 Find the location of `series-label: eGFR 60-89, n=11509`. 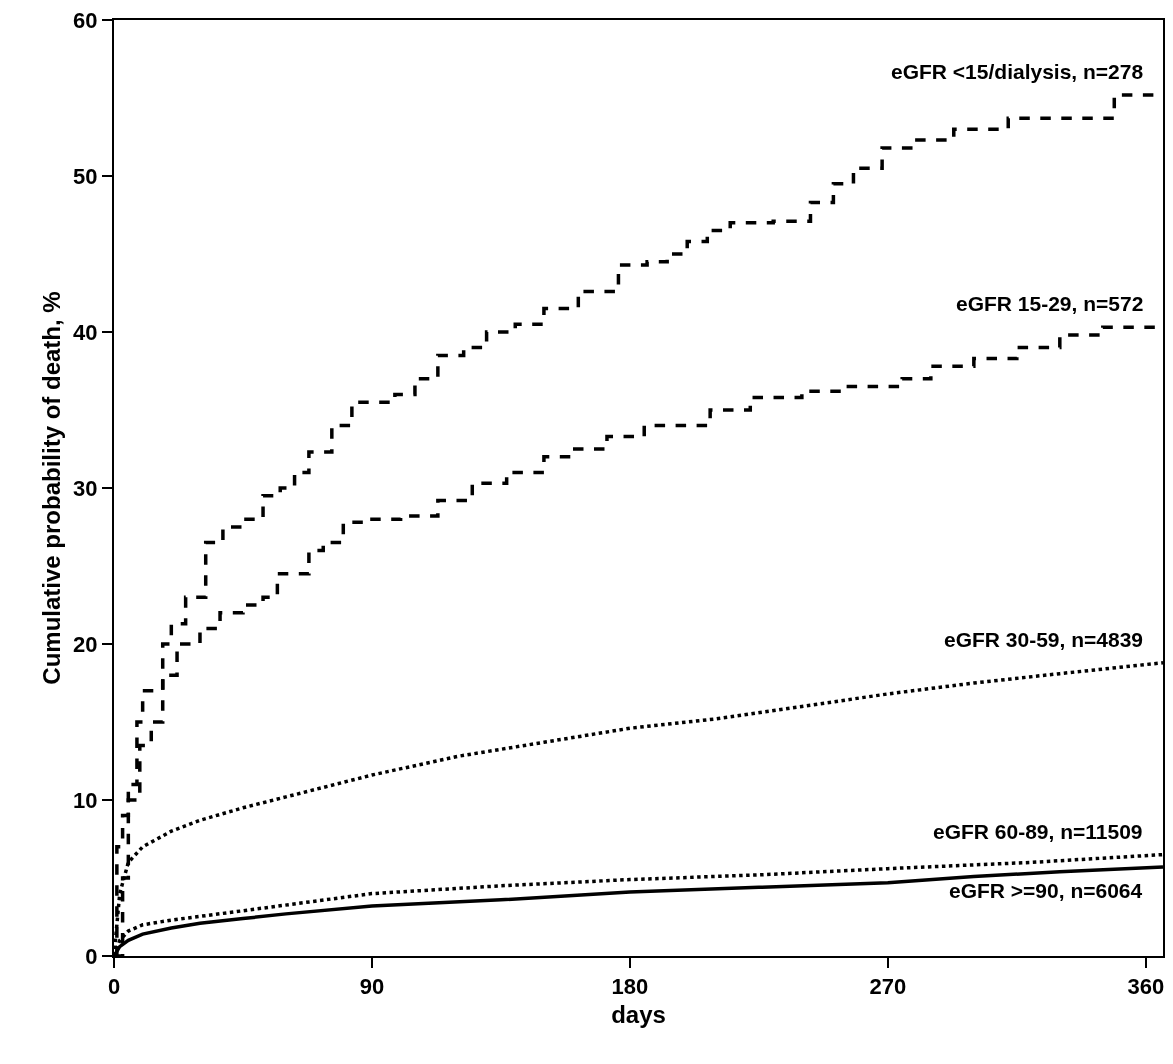

series-label: eGFR 60-89, n=11509 is located at coordinates (1038, 831).